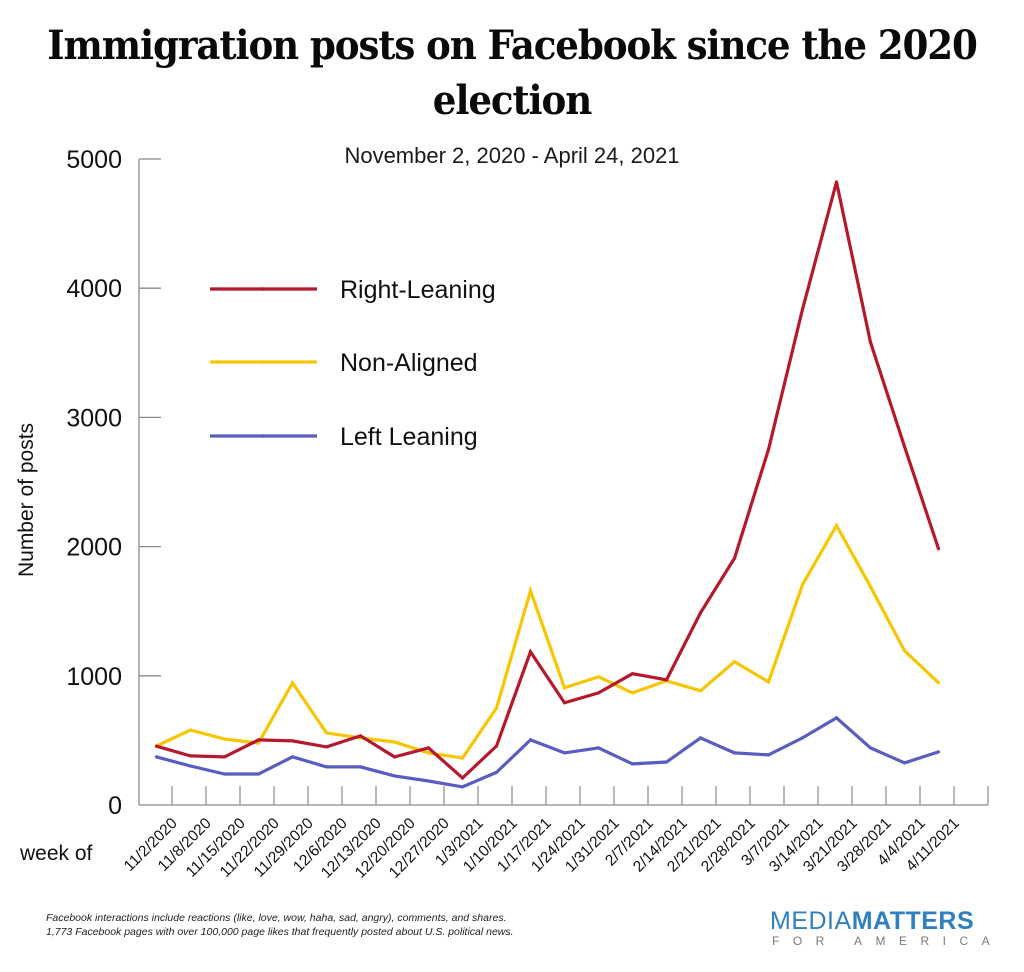  I want to click on legend-label-right-leaning: Right-Leaning, so click(418, 290).